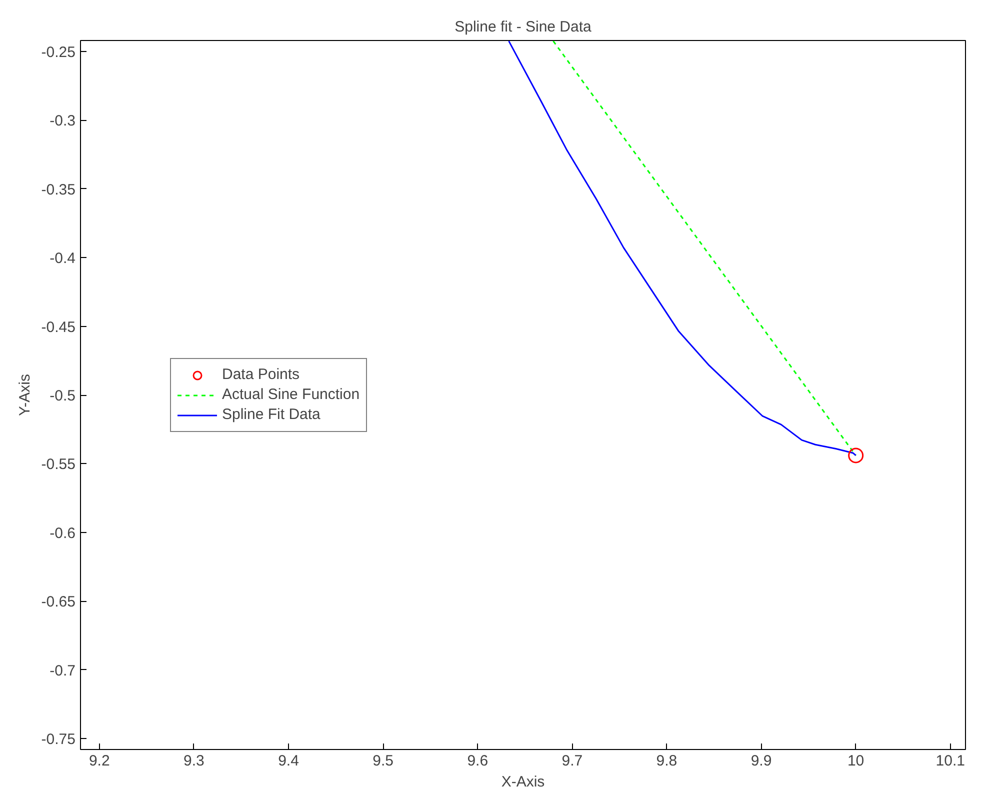  What do you see at coordinates (58, 189) in the screenshot?
I see `y-tick-label: -0.35` at bounding box center [58, 189].